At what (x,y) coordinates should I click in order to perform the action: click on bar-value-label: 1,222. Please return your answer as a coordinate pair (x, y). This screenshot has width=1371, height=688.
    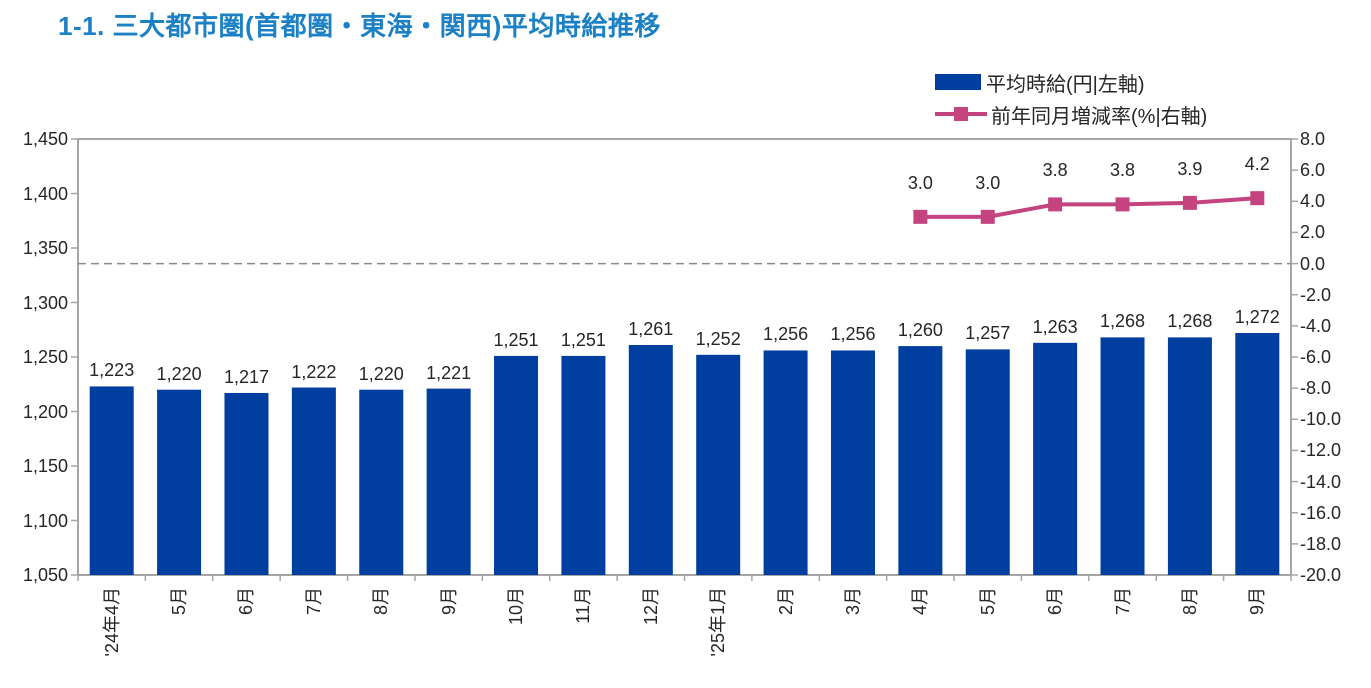
    Looking at the image, I should click on (314, 371).